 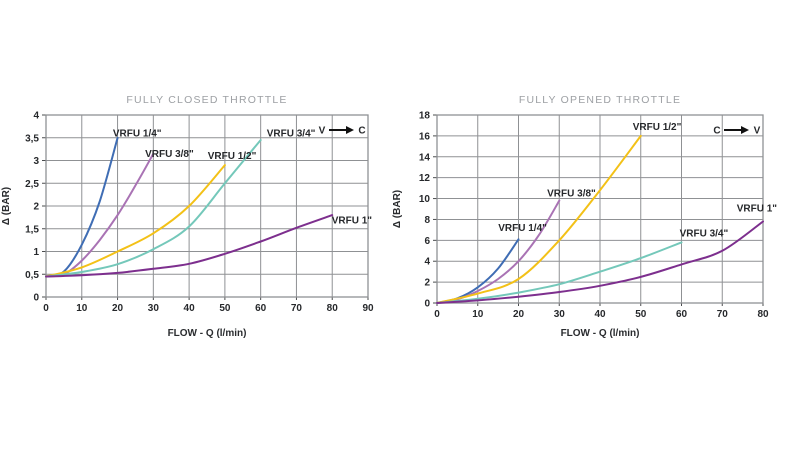 I want to click on y-tick-label: 1, so click(x=36, y=252).